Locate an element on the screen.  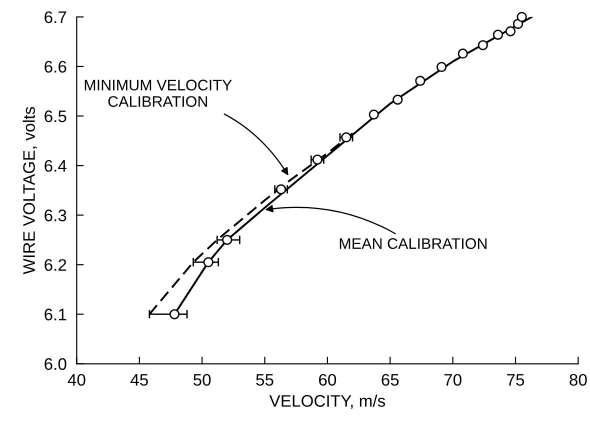
y-tick-label: 6.4 is located at coordinates (55, 166).